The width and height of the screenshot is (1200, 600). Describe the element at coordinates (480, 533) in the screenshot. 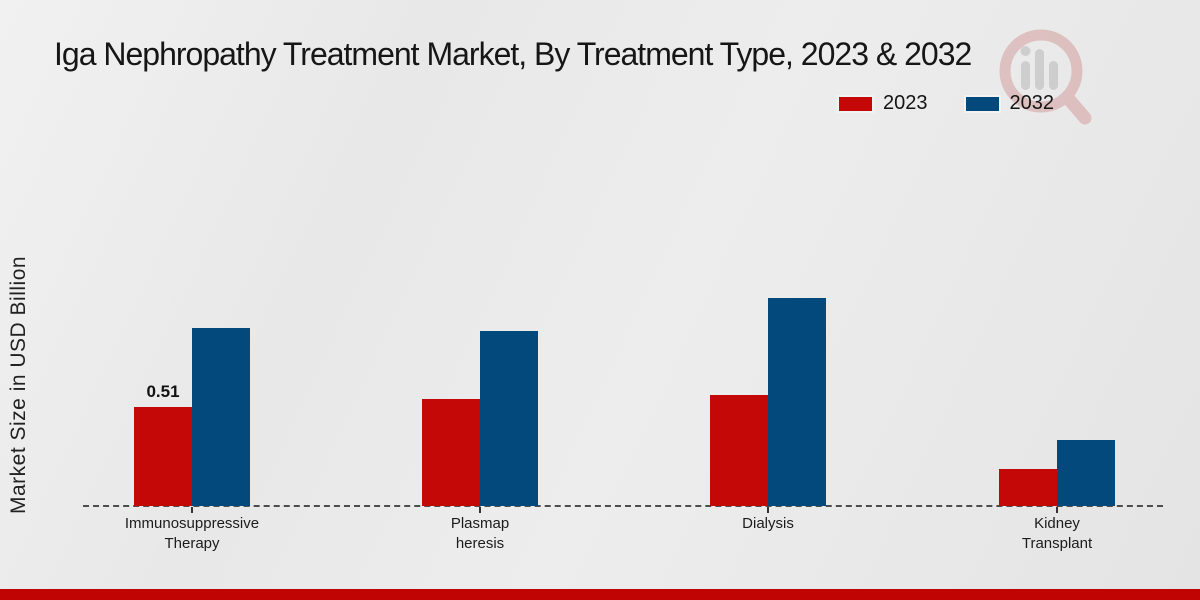

I see `category-label-plasmapheresis: Plasmap heresis` at that location.